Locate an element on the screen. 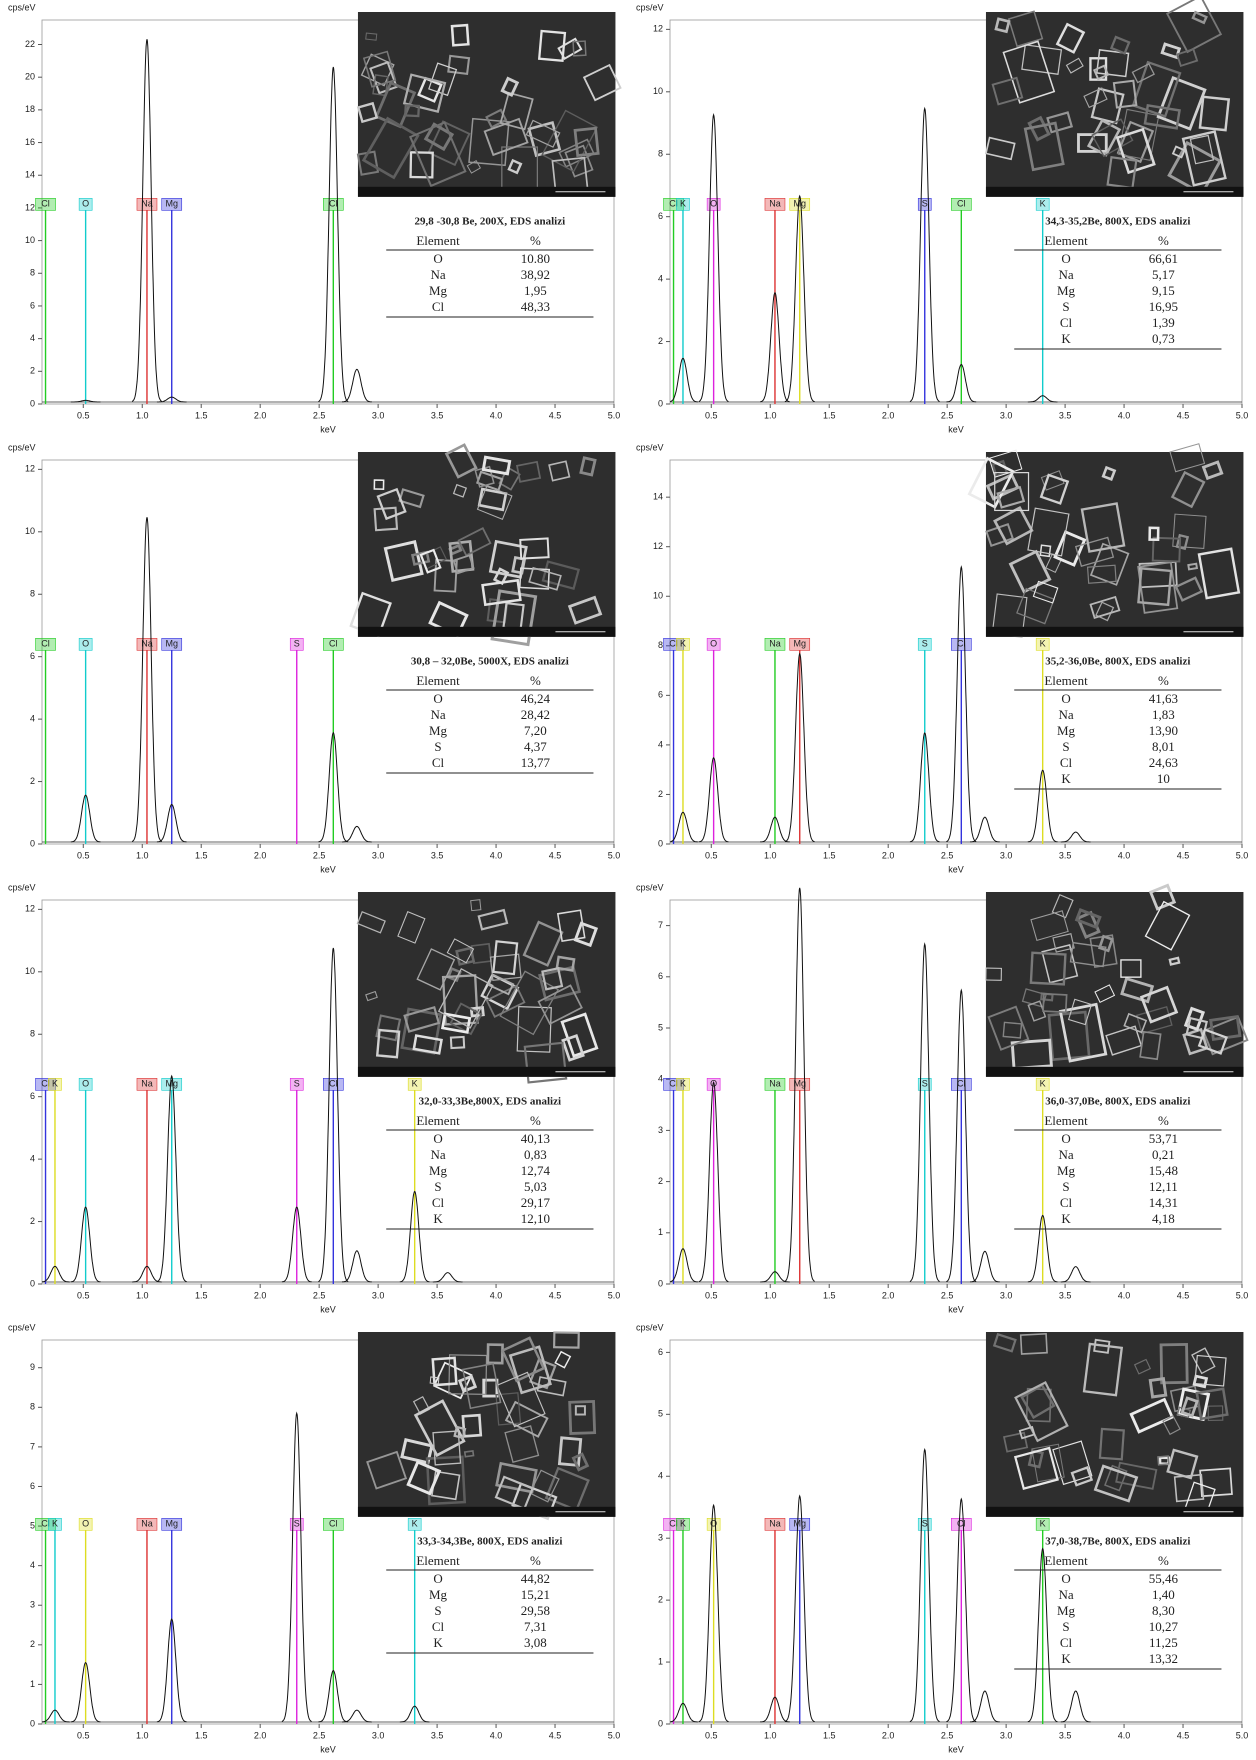  table-cell: Cl is located at coordinates (438, 762).